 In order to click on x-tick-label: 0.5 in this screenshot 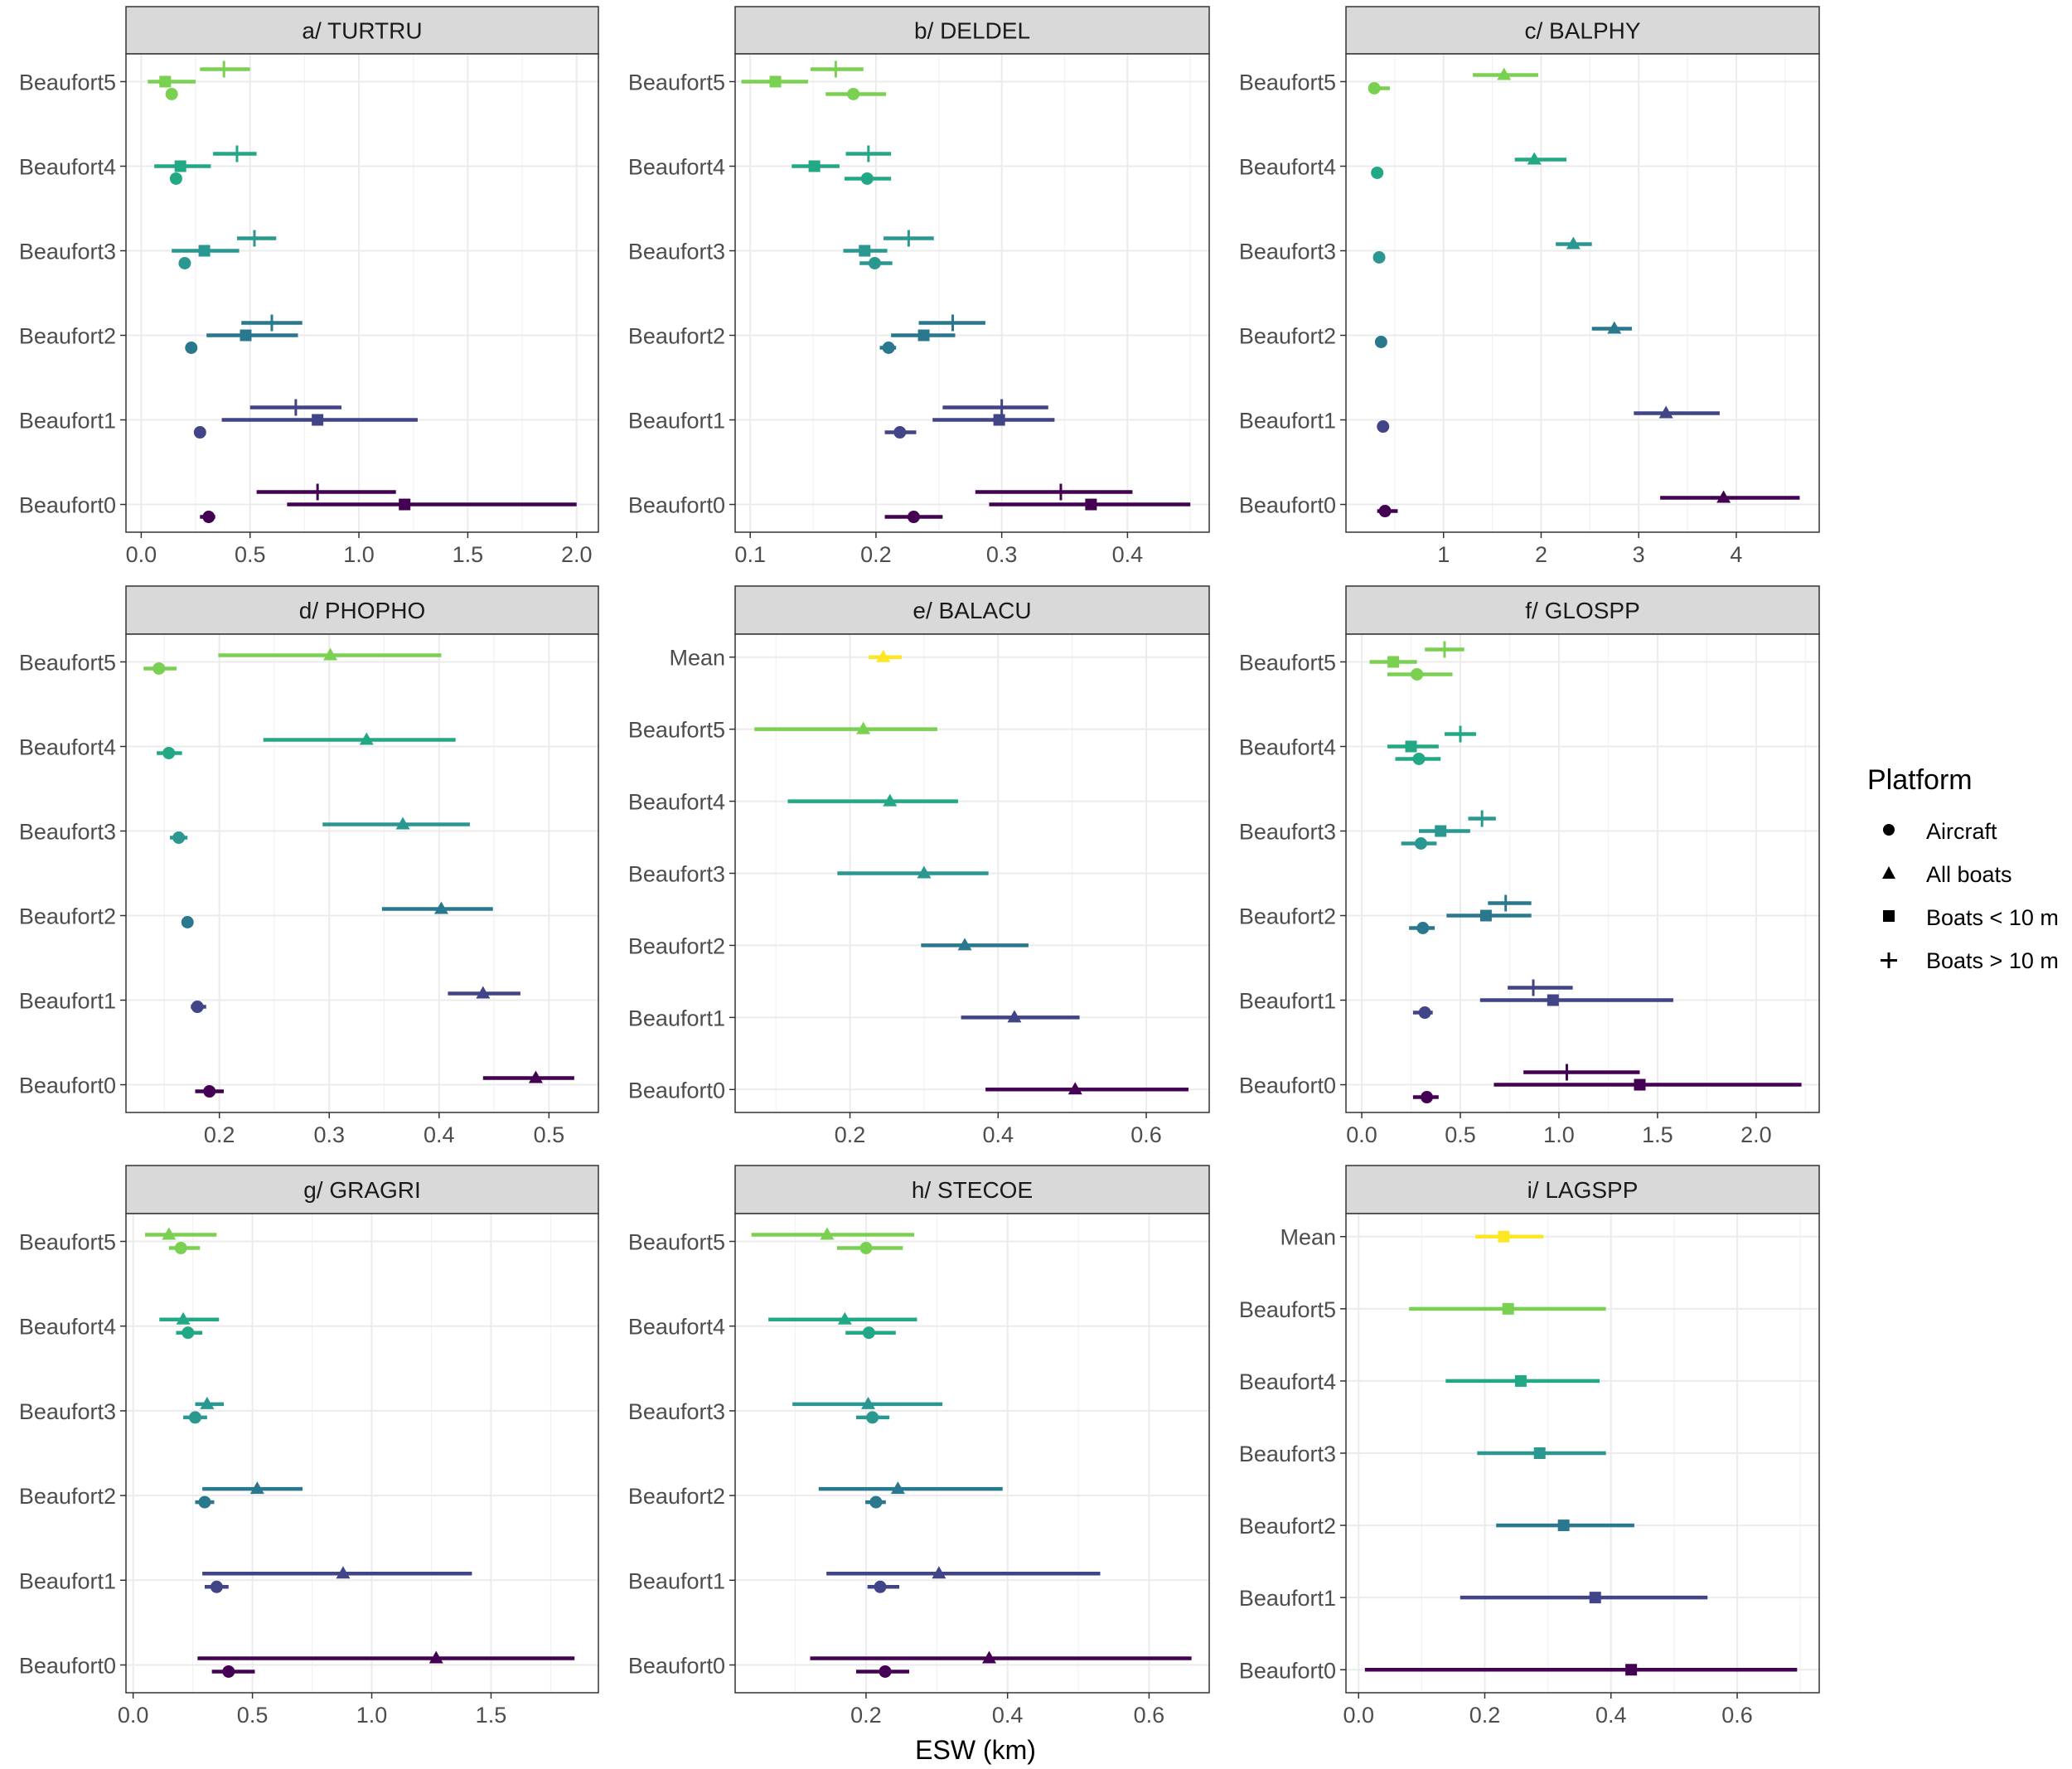, I will do `click(253, 1715)`.